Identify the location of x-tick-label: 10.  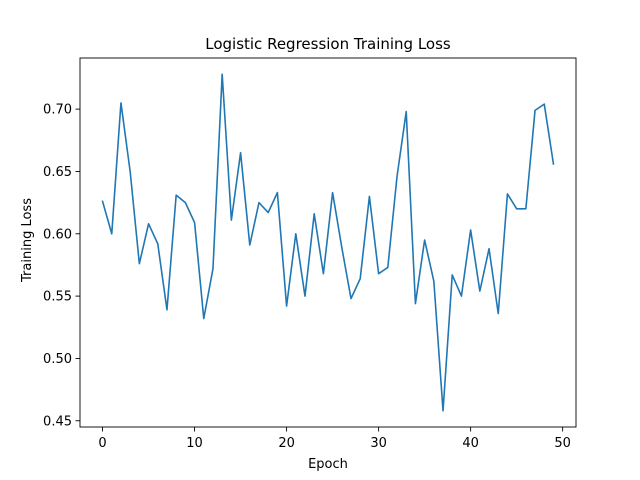
(194, 443).